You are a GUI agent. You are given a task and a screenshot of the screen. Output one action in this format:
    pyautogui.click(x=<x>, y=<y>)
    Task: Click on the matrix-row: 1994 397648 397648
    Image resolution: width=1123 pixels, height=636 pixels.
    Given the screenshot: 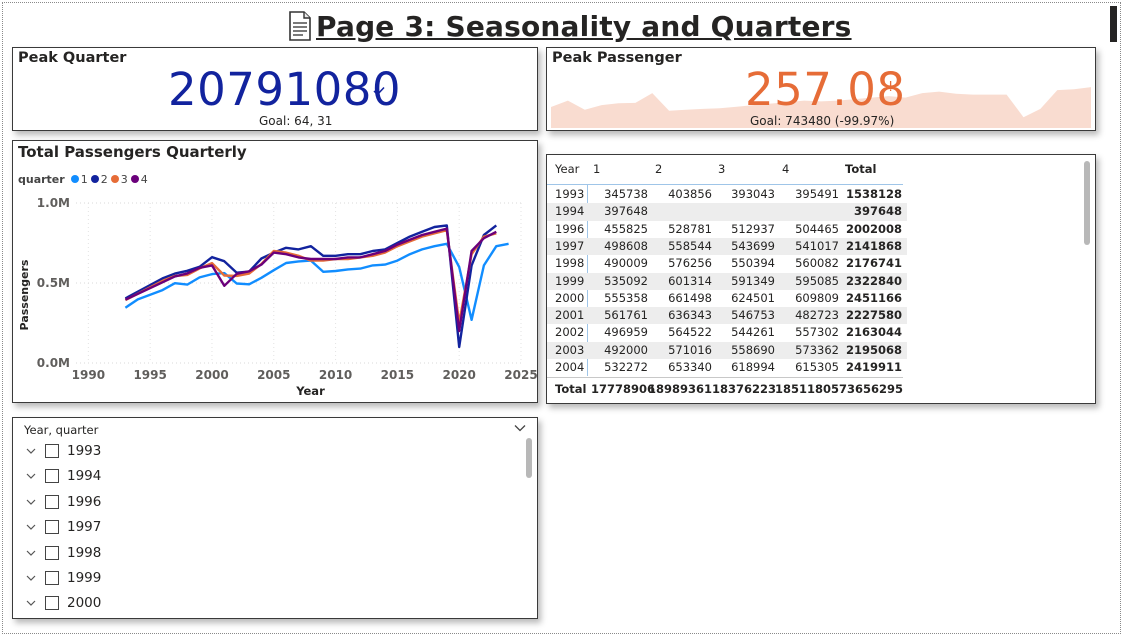 What is the action you would take?
    pyautogui.click(x=727, y=212)
    